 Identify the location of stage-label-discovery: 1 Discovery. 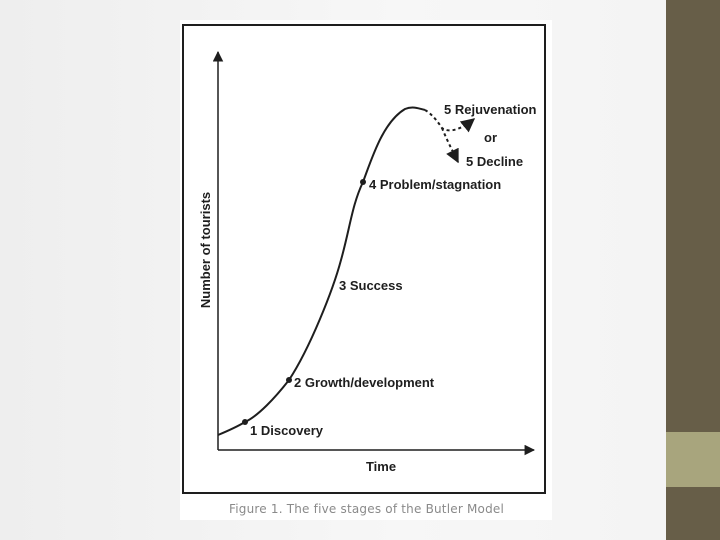
(287, 430).